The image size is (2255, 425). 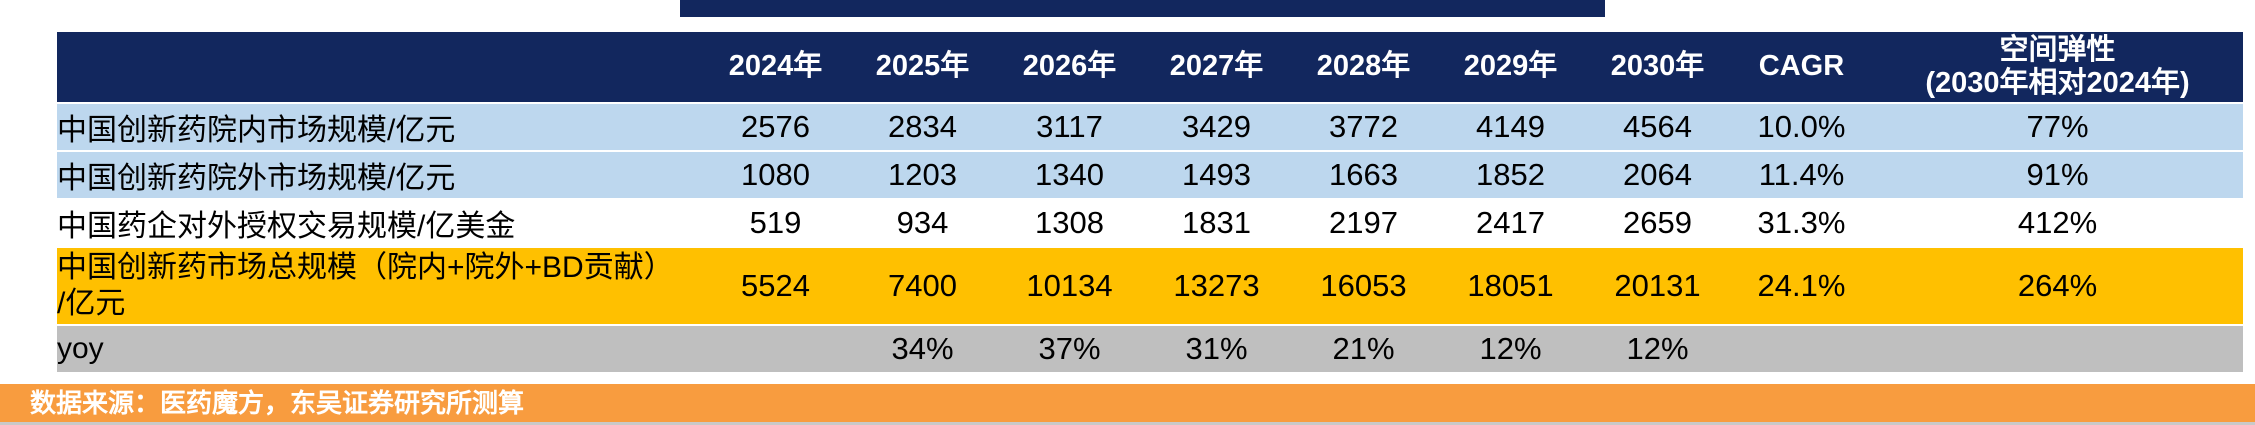 What do you see at coordinates (1069, 175) in the screenshot?
I see `data-cell: 1340` at bounding box center [1069, 175].